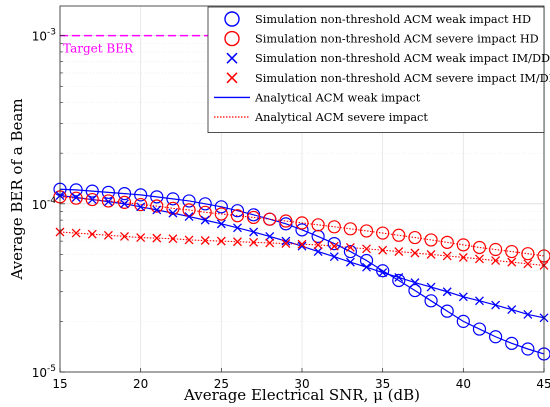  I want to click on x-tick-label: 30, so click(301, 384).